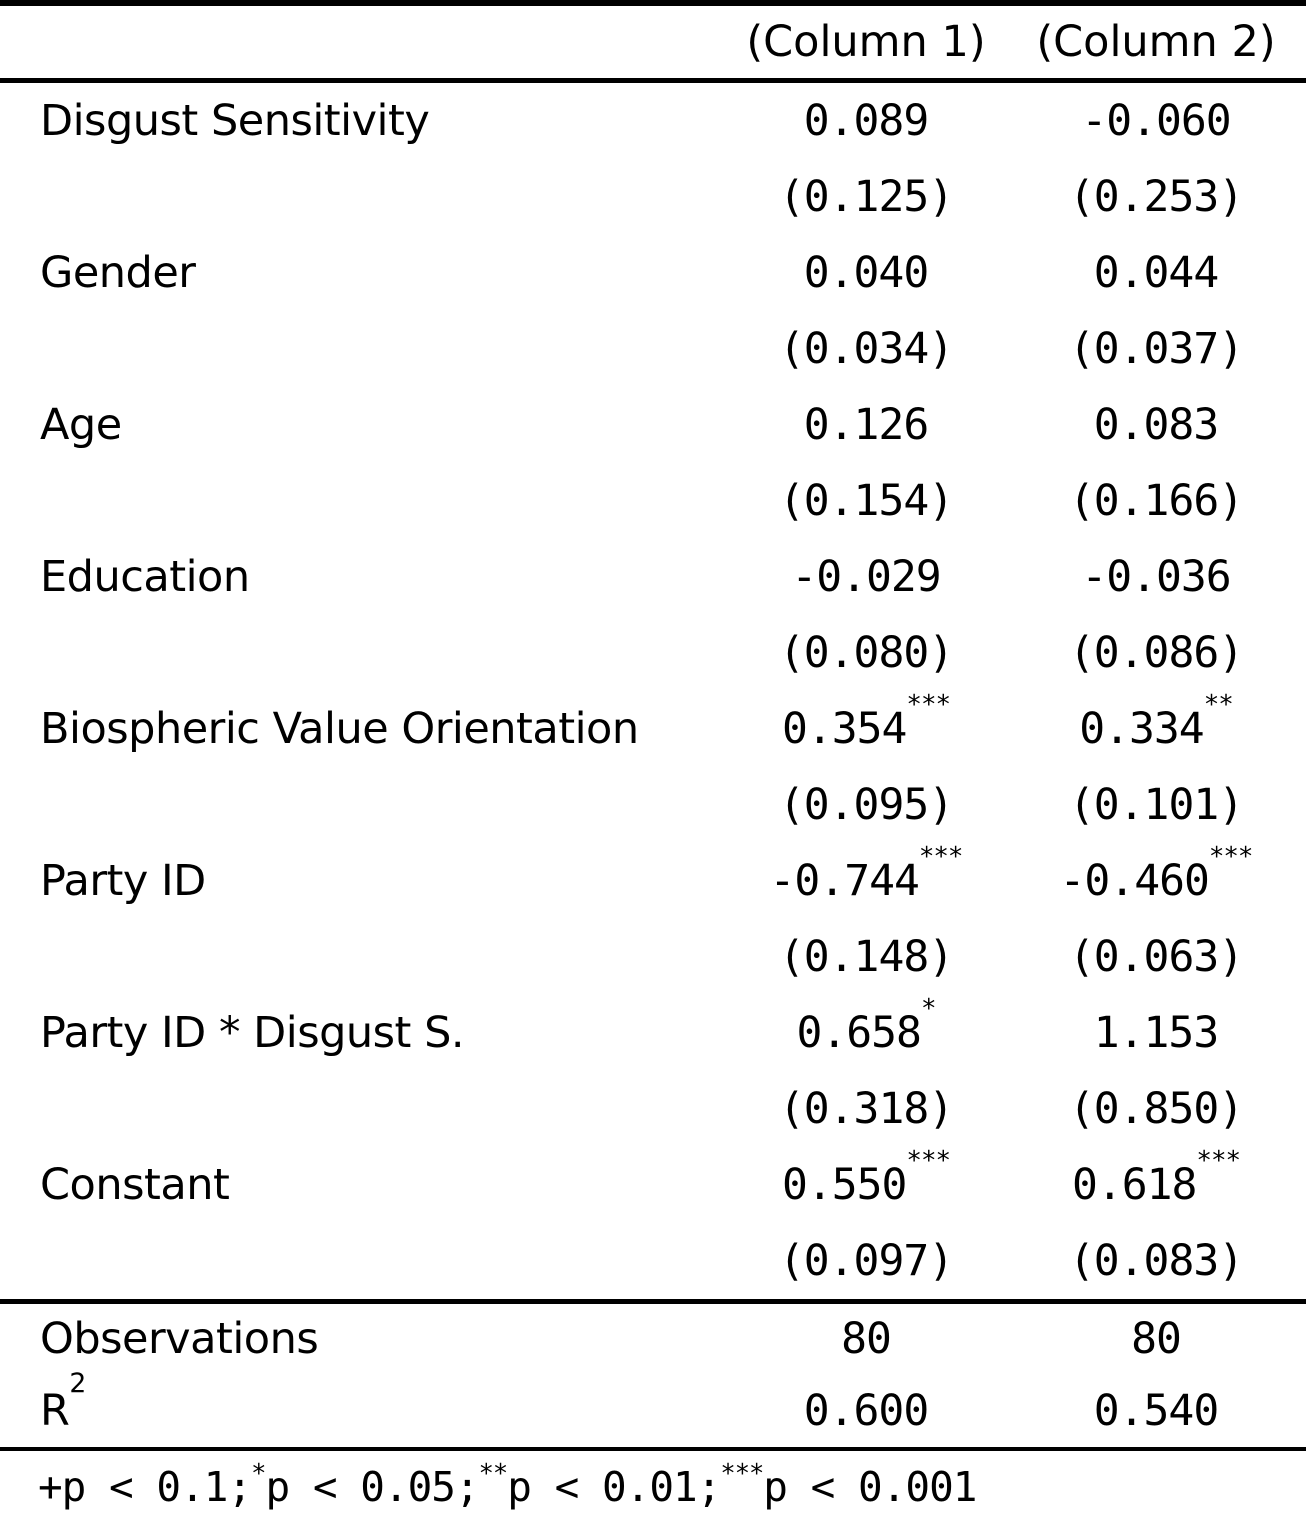 The width and height of the screenshot is (1306, 1522). What do you see at coordinates (866, 653) in the screenshot?
I see `se-col1: (0.080)` at bounding box center [866, 653].